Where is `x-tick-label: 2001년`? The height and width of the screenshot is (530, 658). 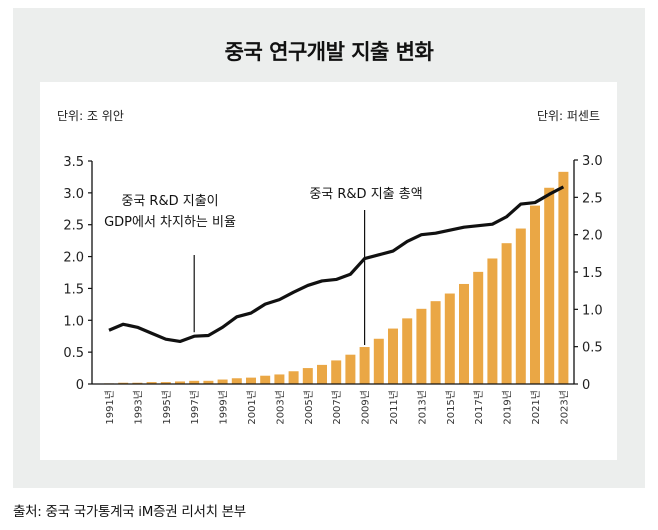 x-tick-label: 2001년 is located at coordinates (252, 407).